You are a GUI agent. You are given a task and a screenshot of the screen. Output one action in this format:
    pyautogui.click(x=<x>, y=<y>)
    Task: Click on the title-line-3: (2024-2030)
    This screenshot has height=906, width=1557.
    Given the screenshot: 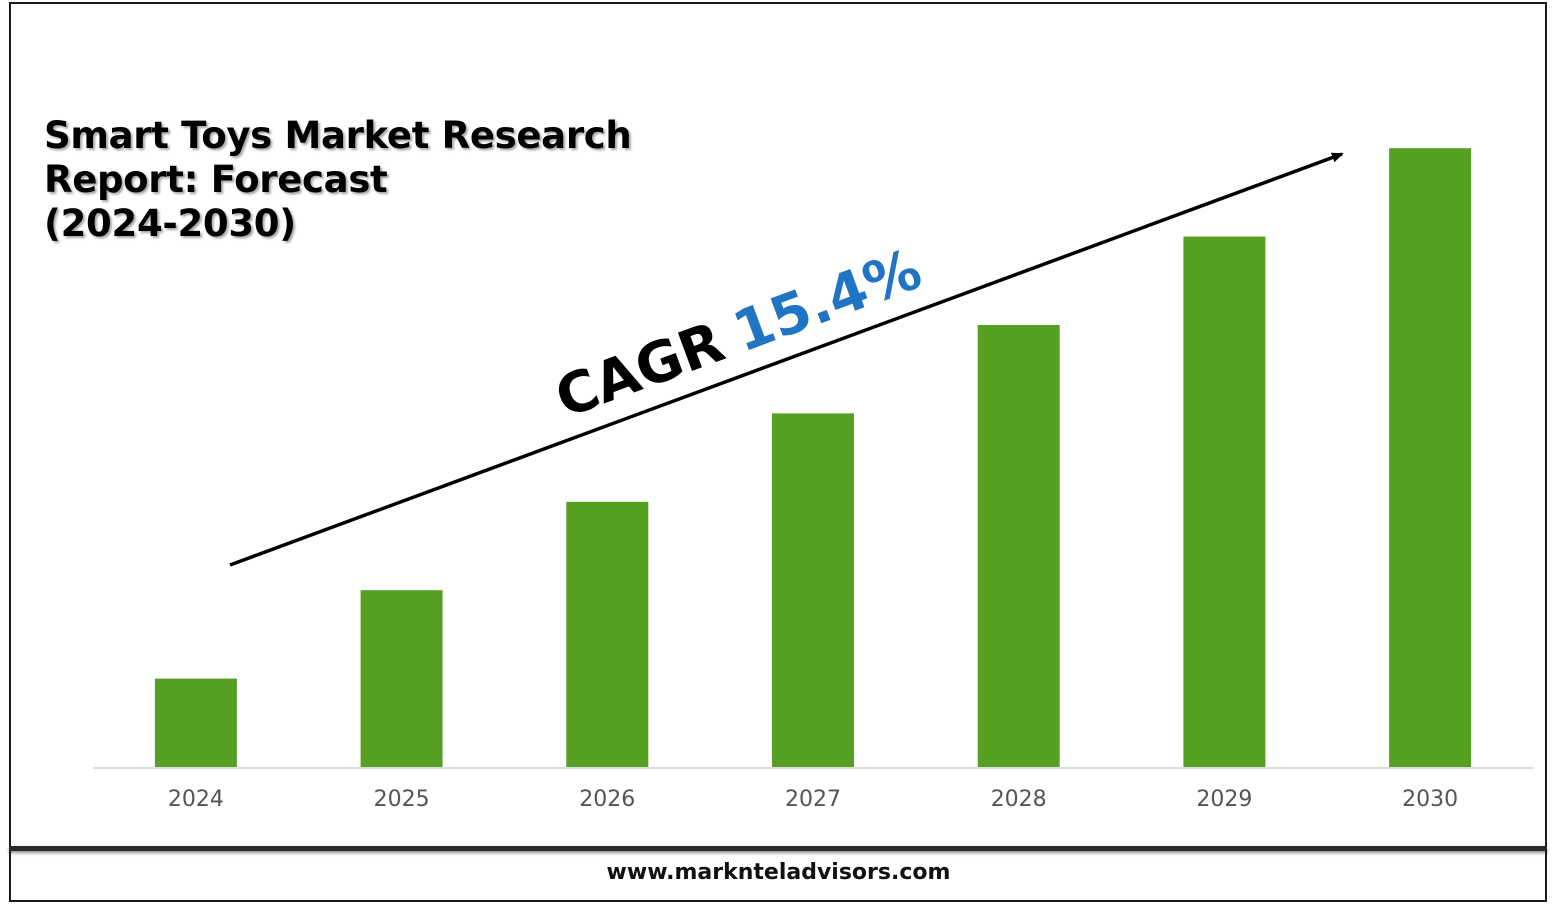 What is the action you would take?
    pyautogui.click(x=170, y=223)
    